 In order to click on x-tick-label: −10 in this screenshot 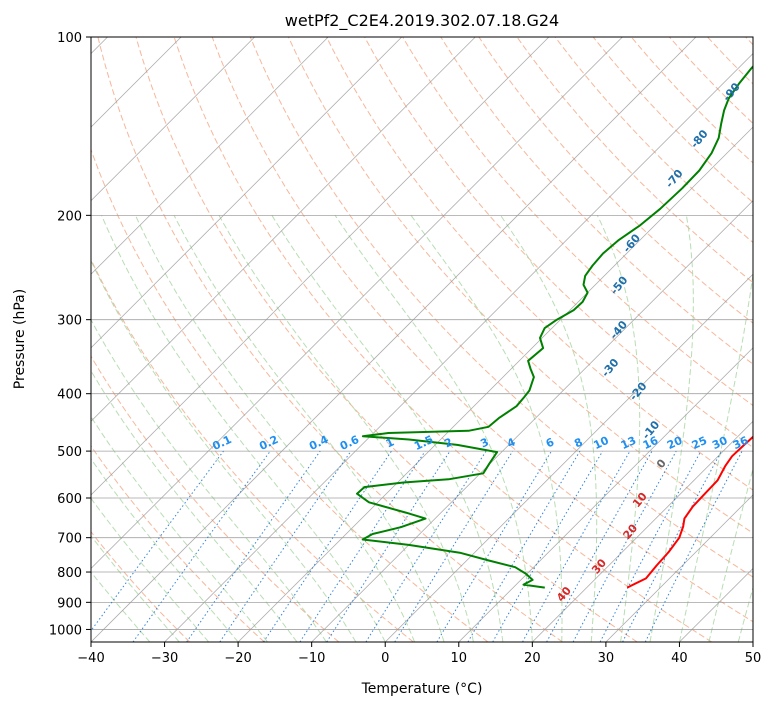, I will do `click(311, 658)`.